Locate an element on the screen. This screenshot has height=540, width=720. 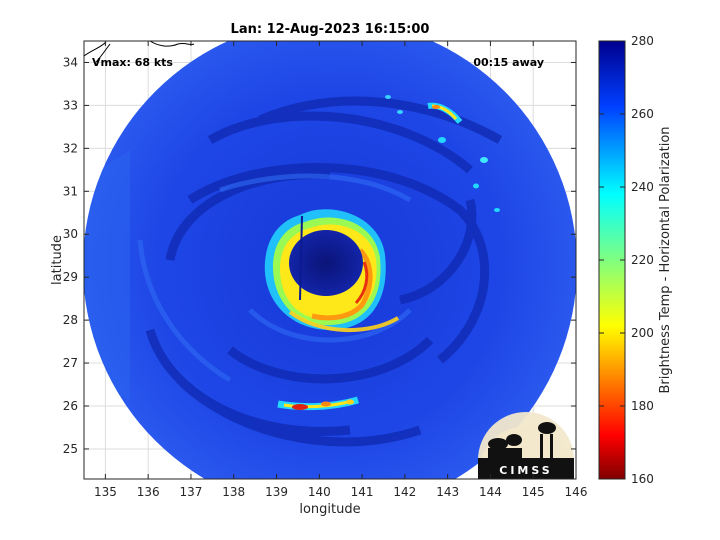
x-axis-label: longitude is located at coordinates (329, 509).